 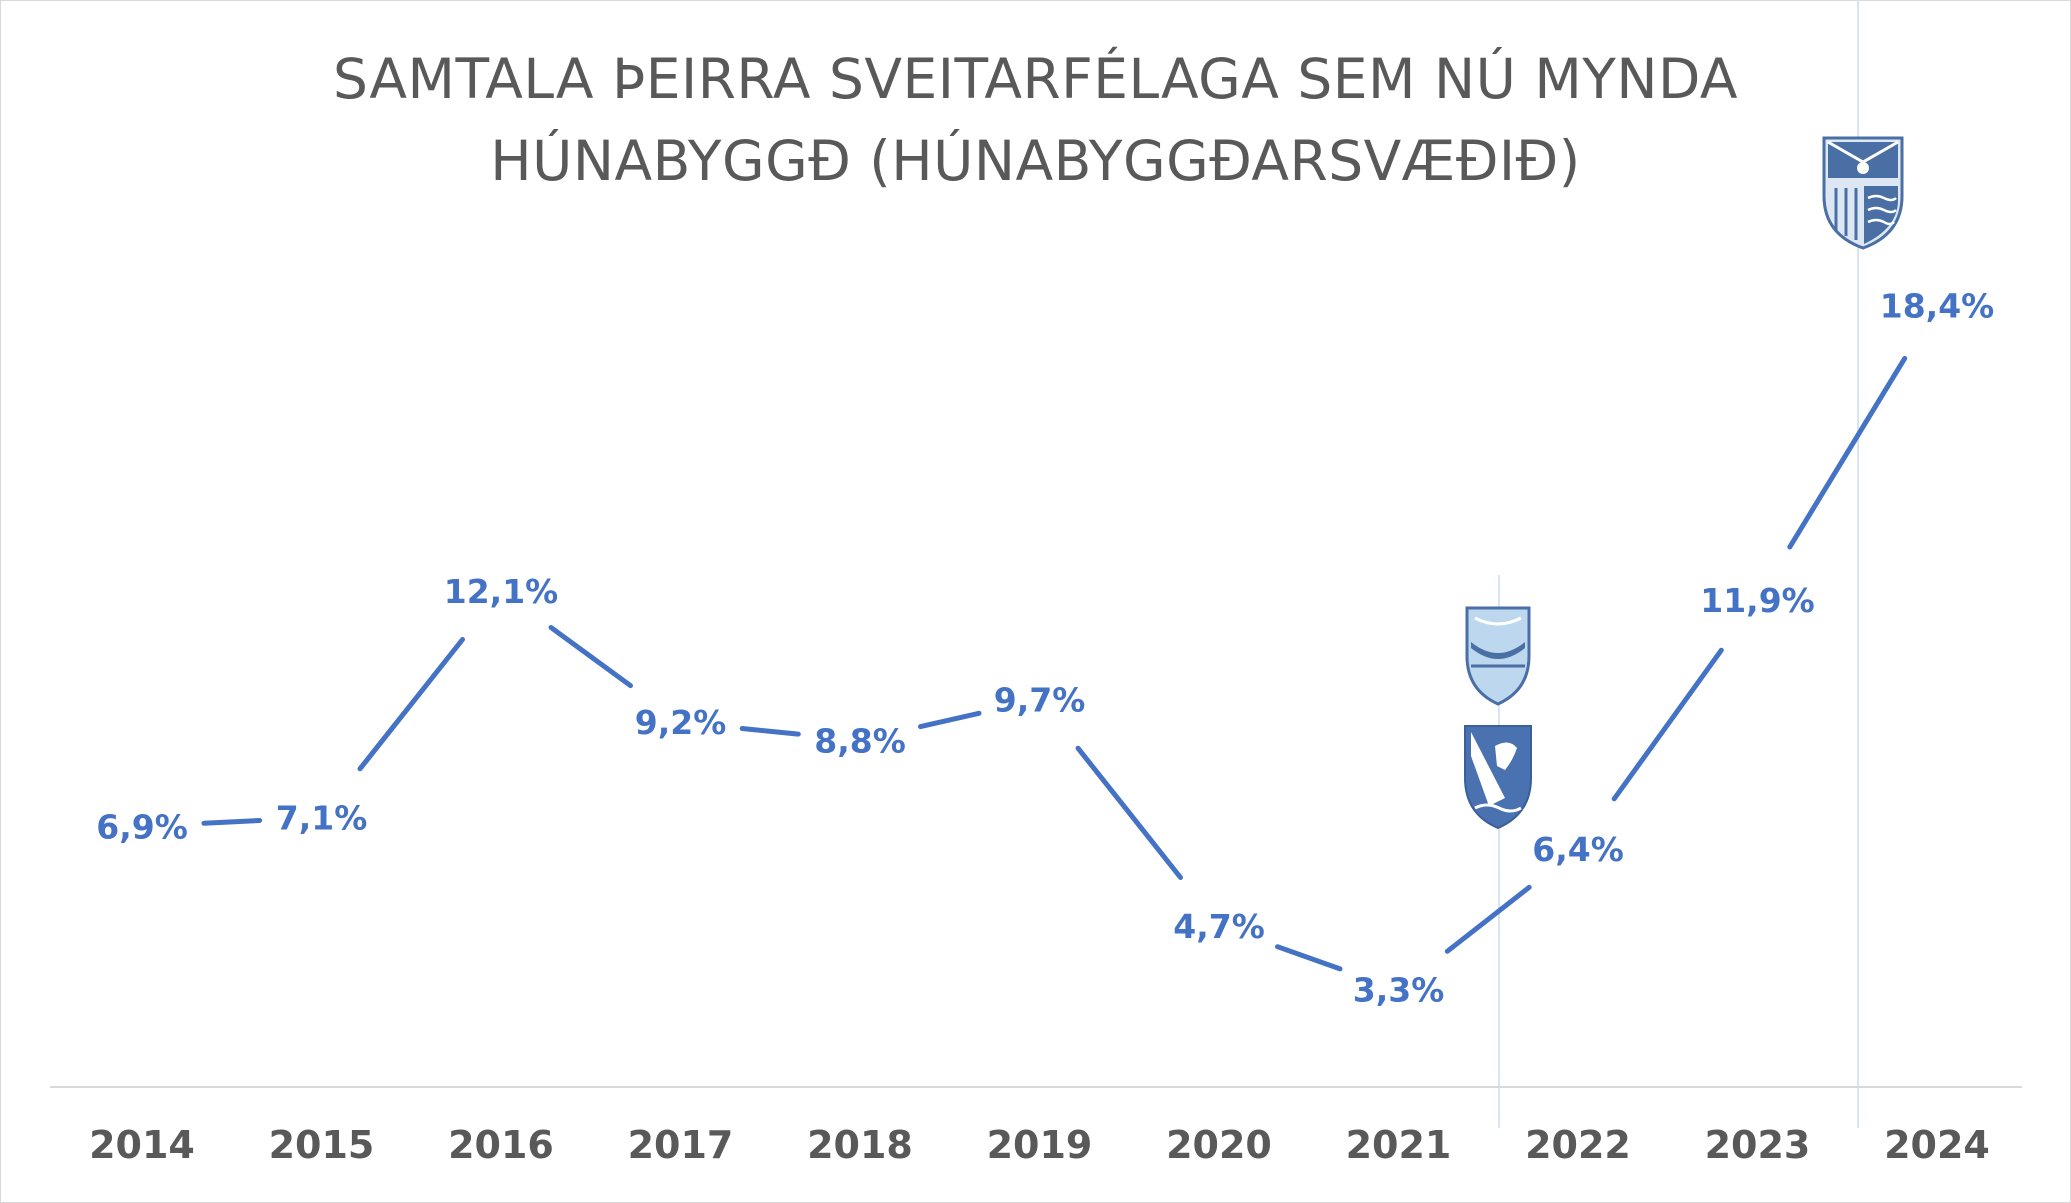 What do you see at coordinates (1937, 305) in the screenshot?
I see `data-label: 18,4%` at bounding box center [1937, 305].